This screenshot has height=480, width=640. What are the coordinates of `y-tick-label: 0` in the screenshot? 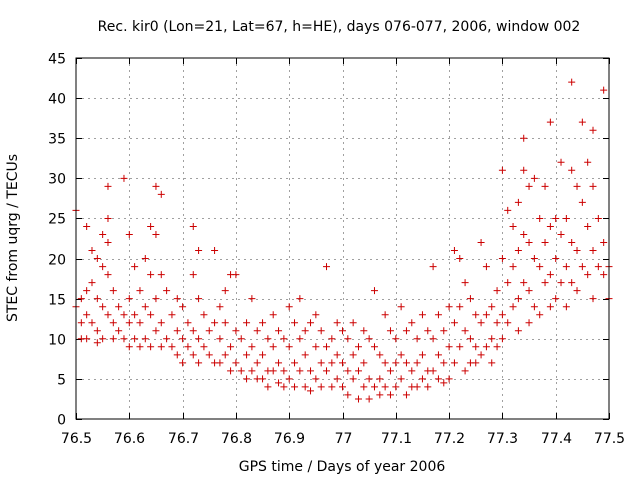 It's located at (61, 421).